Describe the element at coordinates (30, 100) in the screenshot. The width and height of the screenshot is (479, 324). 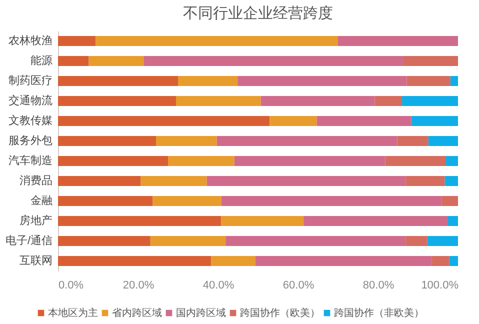
I see `y-tick-label: 交通物流` at that location.